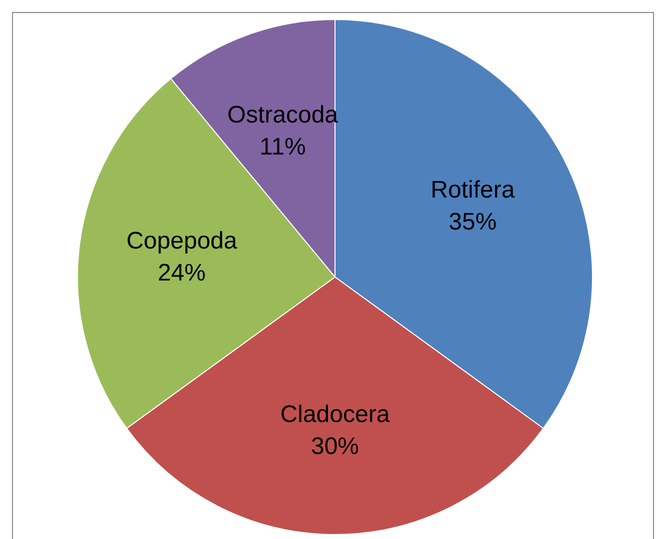 The width and height of the screenshot is (660, 539). I want to click on slice-label: Cladocera, so click(335, 414).